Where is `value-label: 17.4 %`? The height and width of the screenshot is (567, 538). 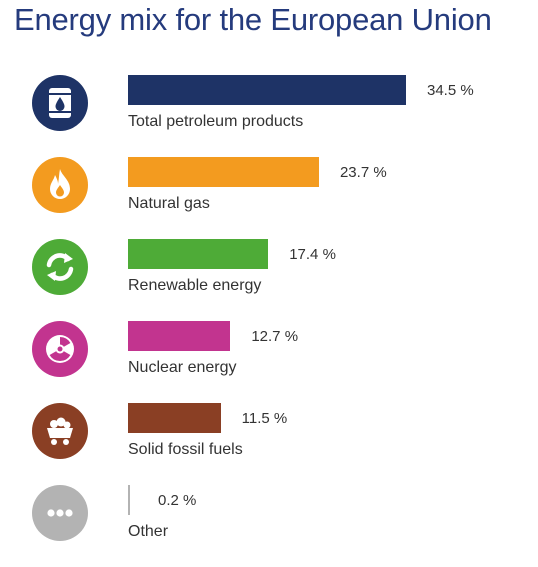
value-label: 17.4 % is located at coordinates (312, 254).